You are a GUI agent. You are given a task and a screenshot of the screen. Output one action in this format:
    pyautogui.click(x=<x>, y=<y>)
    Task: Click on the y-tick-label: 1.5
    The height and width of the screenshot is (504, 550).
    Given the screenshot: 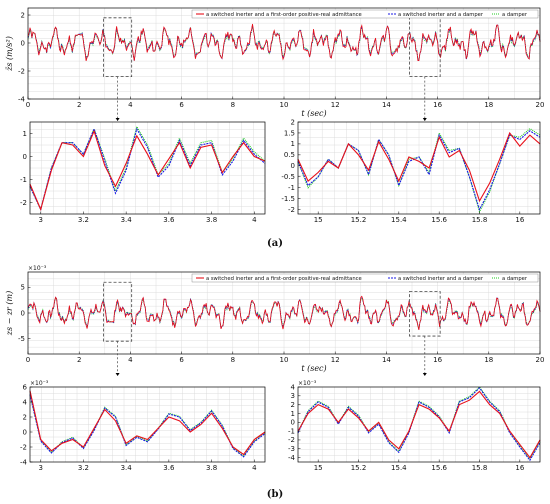 What is the action you would take?
    pyautogui.click(x=289, y=133)
    